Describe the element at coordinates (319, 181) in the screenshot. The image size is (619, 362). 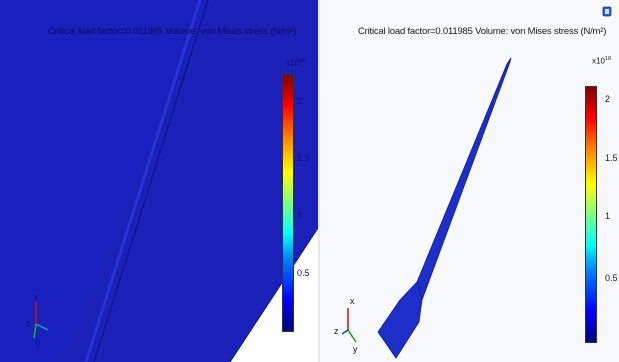
I see `panel-divider` at that location.